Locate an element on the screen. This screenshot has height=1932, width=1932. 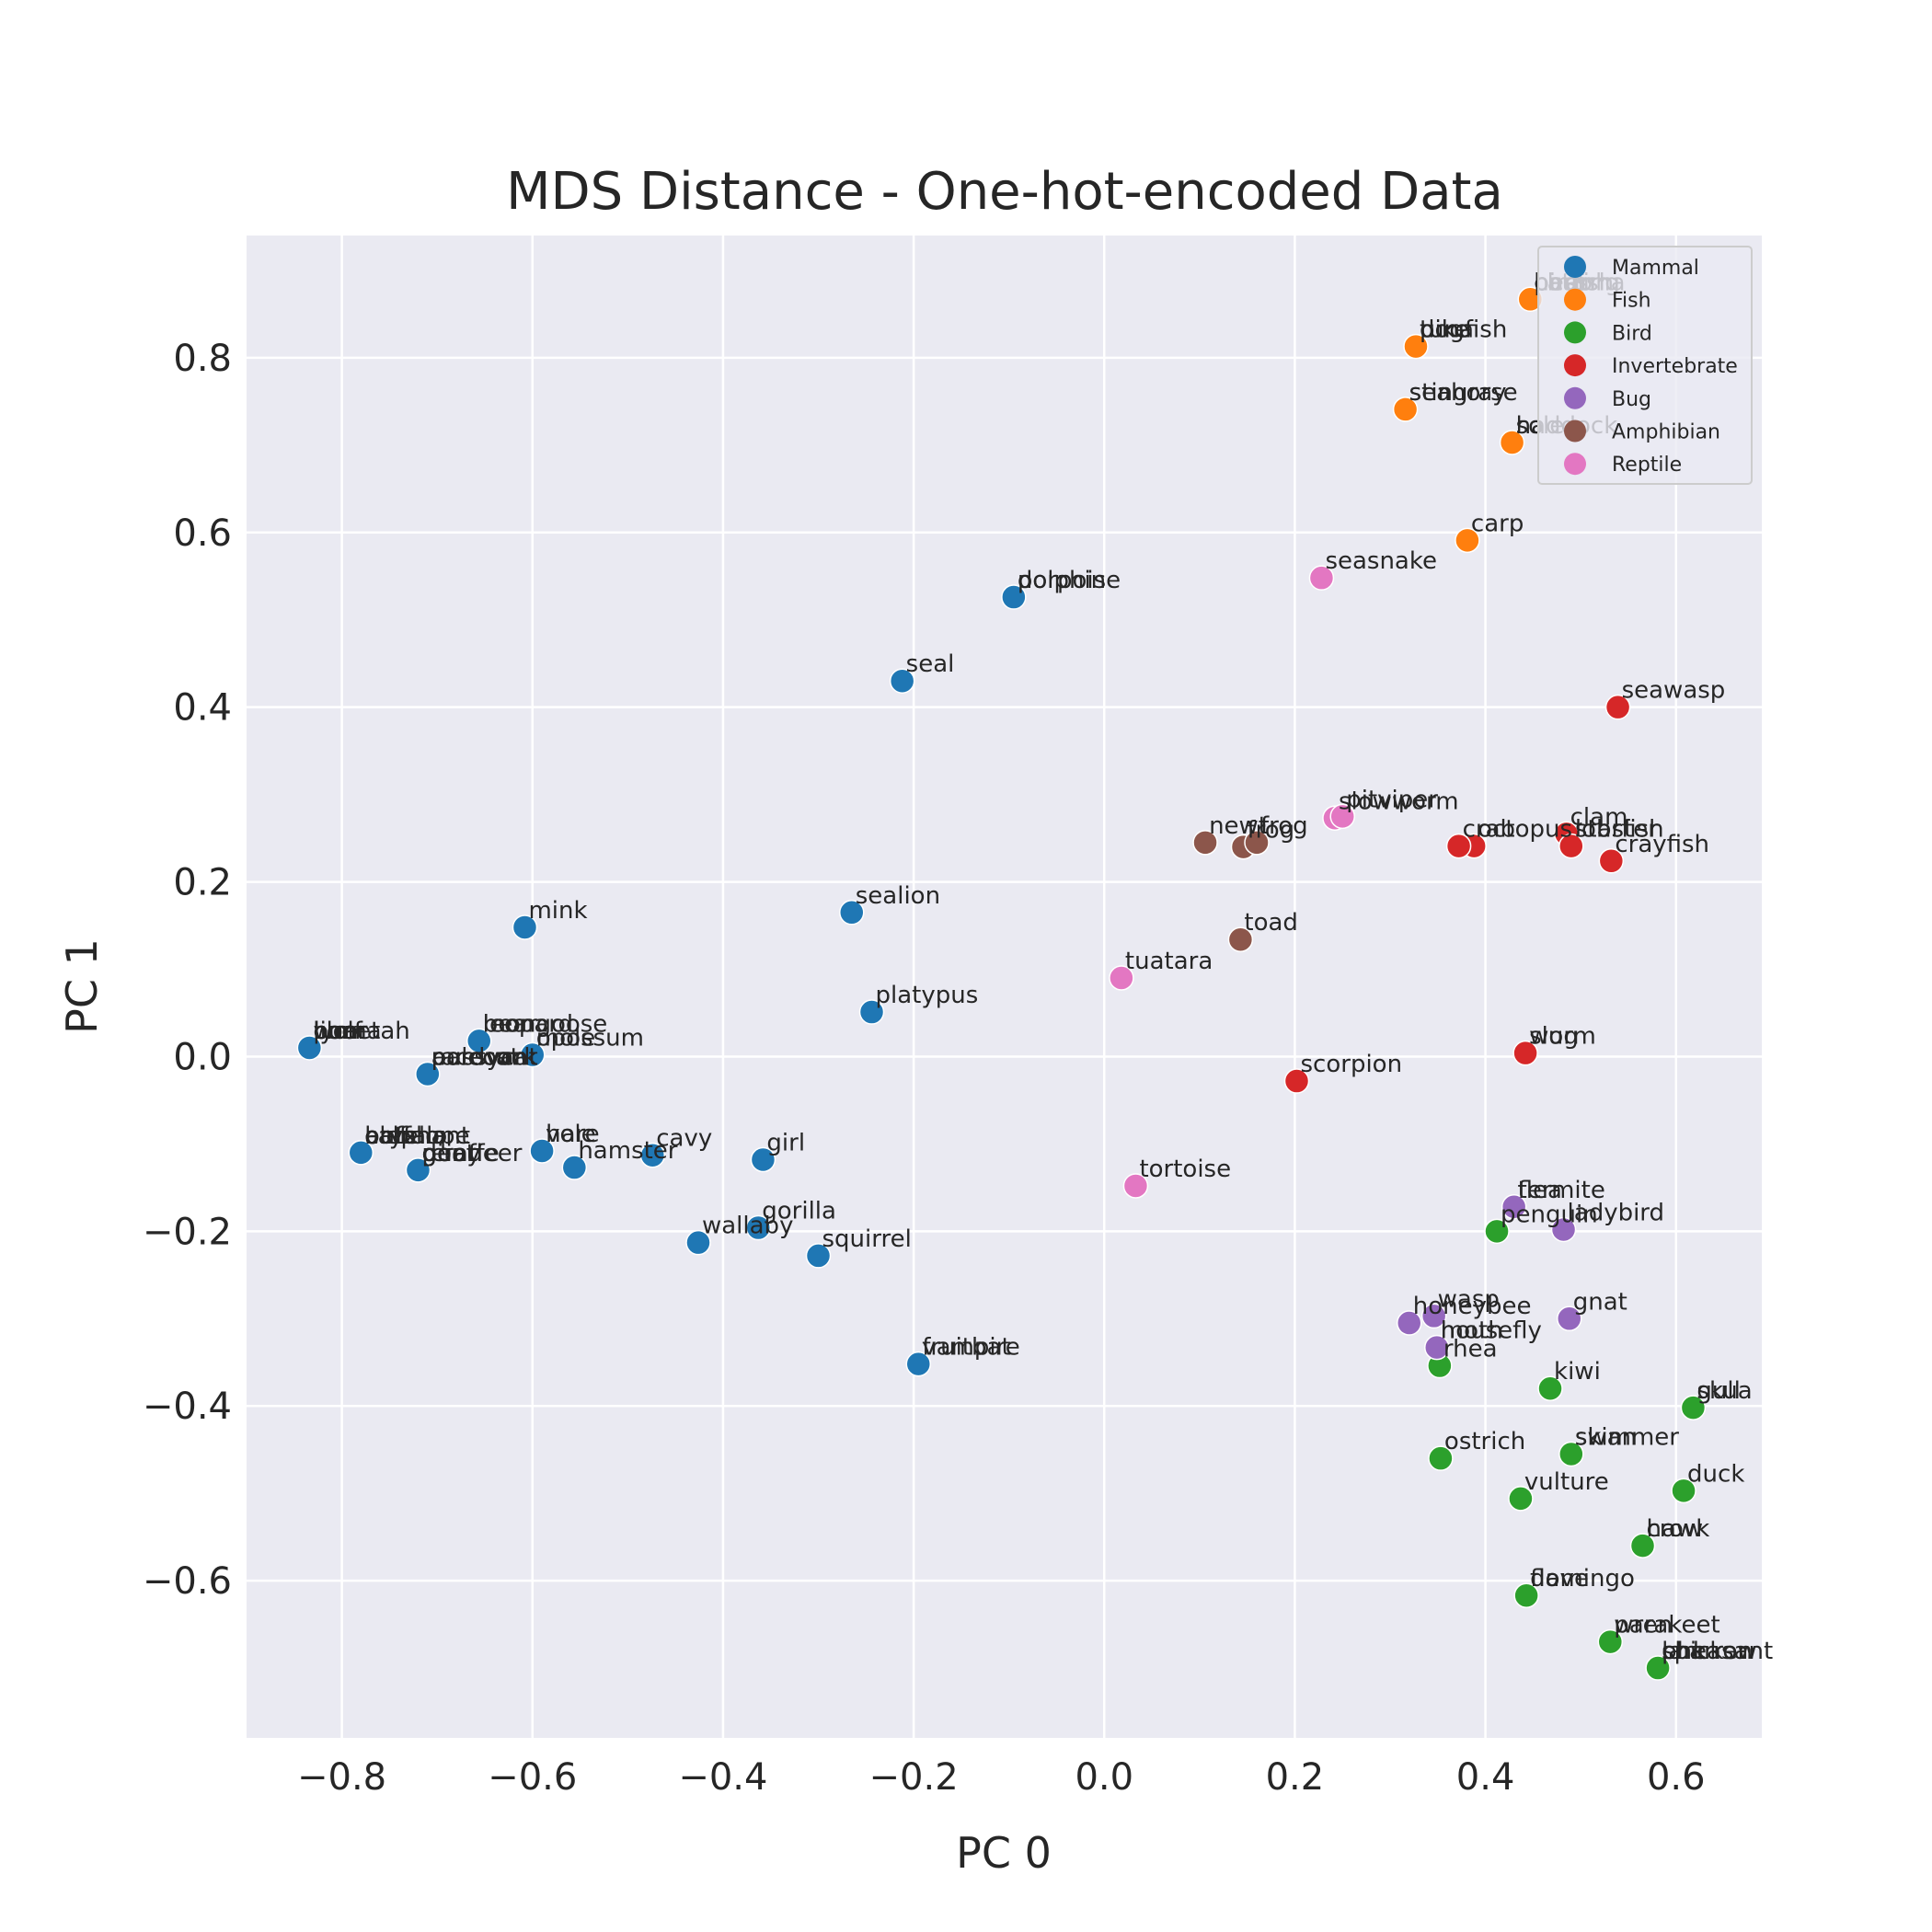
point-label: cheetah is located at coordinates (361, 1031).